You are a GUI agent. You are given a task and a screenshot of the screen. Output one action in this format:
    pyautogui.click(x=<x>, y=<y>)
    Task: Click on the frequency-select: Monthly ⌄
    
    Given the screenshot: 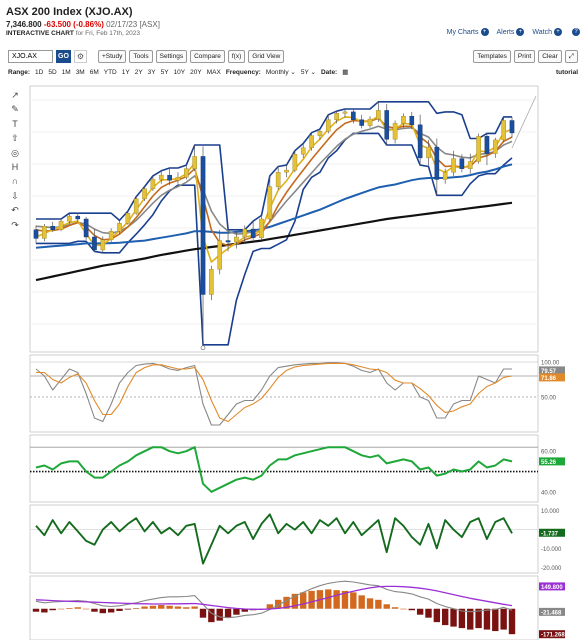 What is the action you would take?
    pyautogui.click(x=280, y=72)
    